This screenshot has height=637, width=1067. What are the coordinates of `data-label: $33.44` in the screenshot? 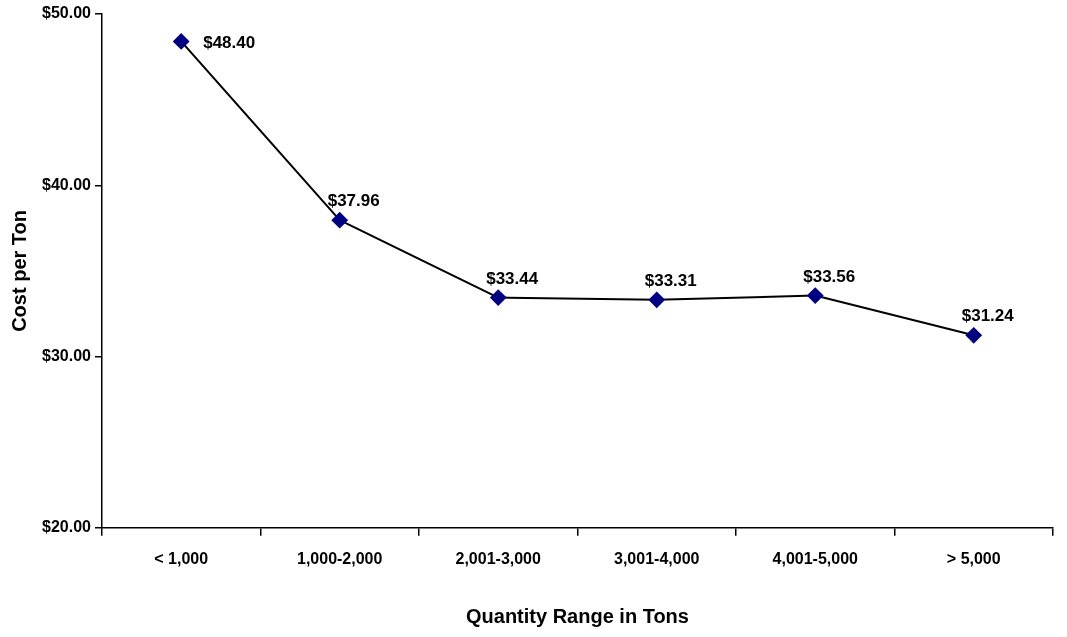 It's located at (512, 278).